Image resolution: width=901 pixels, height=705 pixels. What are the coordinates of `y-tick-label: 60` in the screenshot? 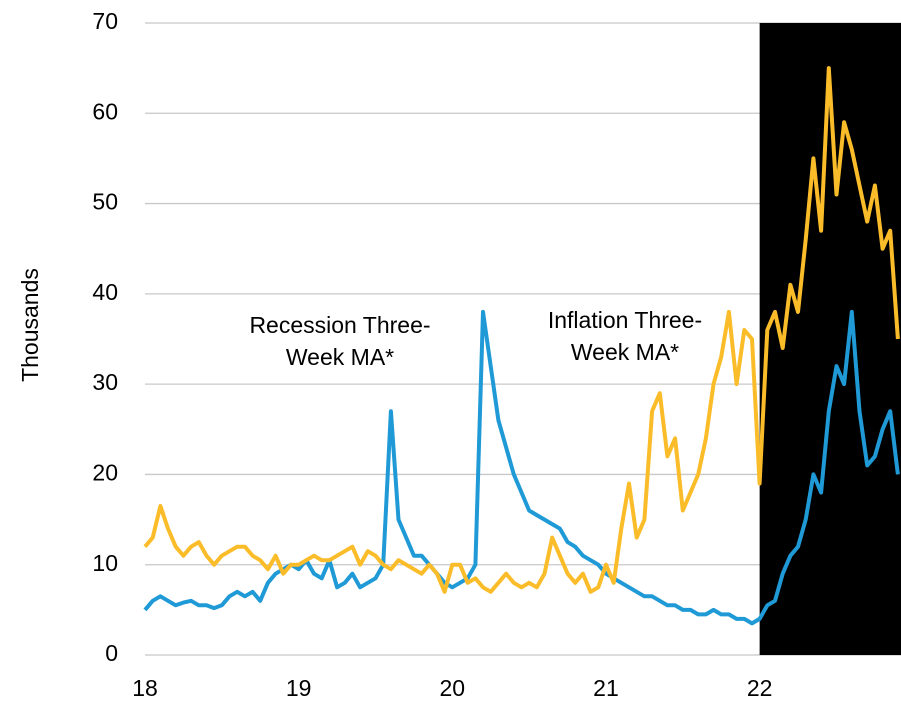 It's located at (105, 111).